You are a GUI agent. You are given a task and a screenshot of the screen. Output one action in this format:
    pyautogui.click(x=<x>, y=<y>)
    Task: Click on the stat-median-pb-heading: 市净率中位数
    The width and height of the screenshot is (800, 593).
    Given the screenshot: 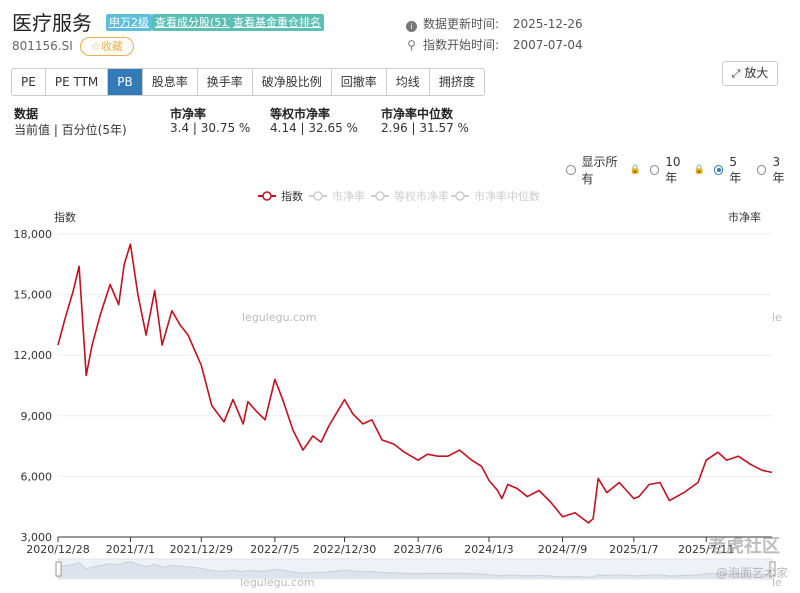 What is the action you would take?
    pyautogui.click(x=417, y=114)
    